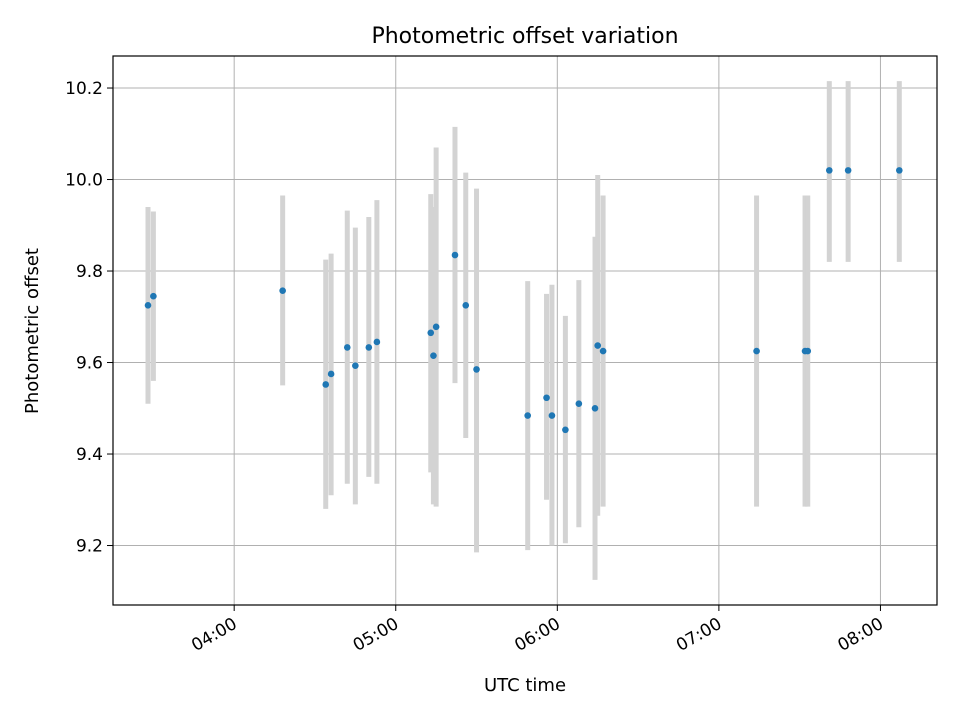 This screenshot has height=720, width=960. Describe the element at coordinates (524, 36) in the screenshot. I see `chart-title: Photometric offset variation` at that location.